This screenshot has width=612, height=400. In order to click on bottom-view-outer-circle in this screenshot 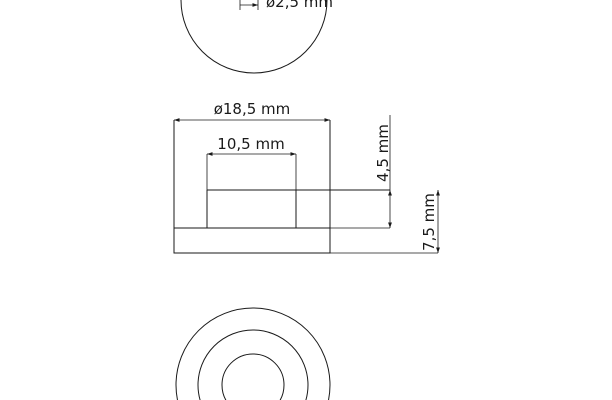, I will do `click(253, 353)`.